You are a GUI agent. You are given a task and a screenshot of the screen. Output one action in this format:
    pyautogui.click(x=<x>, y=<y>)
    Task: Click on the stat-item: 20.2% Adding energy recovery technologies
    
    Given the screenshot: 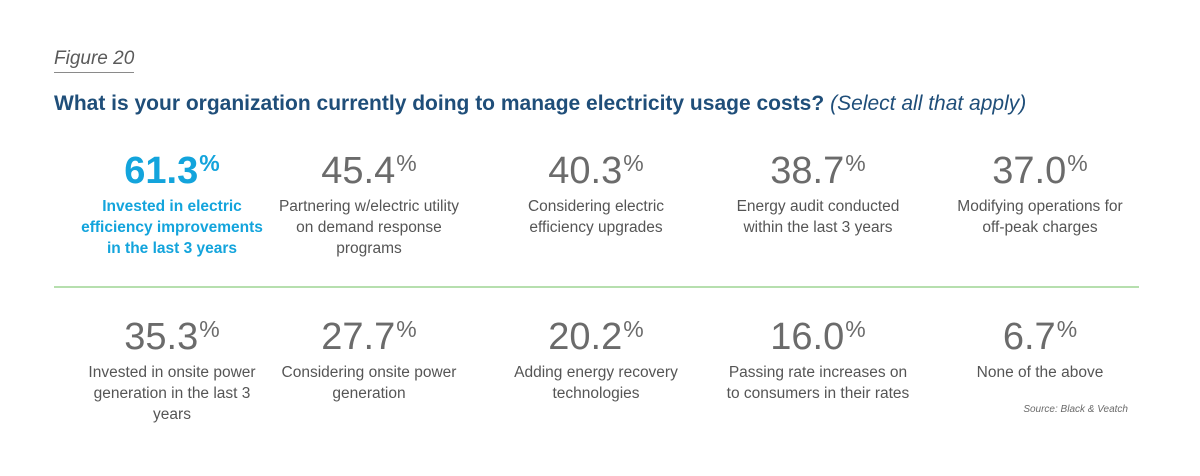 What is the action you would take?
    pyautogui.click(x=596, y=361)
    